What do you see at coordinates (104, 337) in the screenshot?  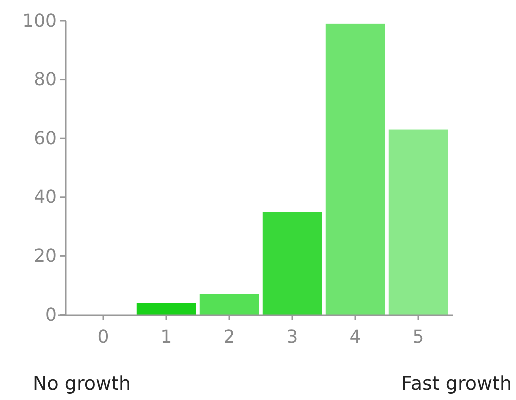 I see `x-tick-label: 0` at bounding box center [104, 337].